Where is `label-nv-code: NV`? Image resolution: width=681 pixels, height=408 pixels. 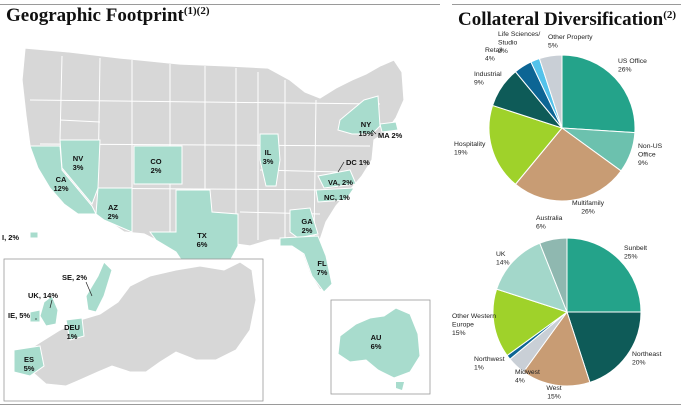 label-nv-code: NV is located at coordinates (78, 158).